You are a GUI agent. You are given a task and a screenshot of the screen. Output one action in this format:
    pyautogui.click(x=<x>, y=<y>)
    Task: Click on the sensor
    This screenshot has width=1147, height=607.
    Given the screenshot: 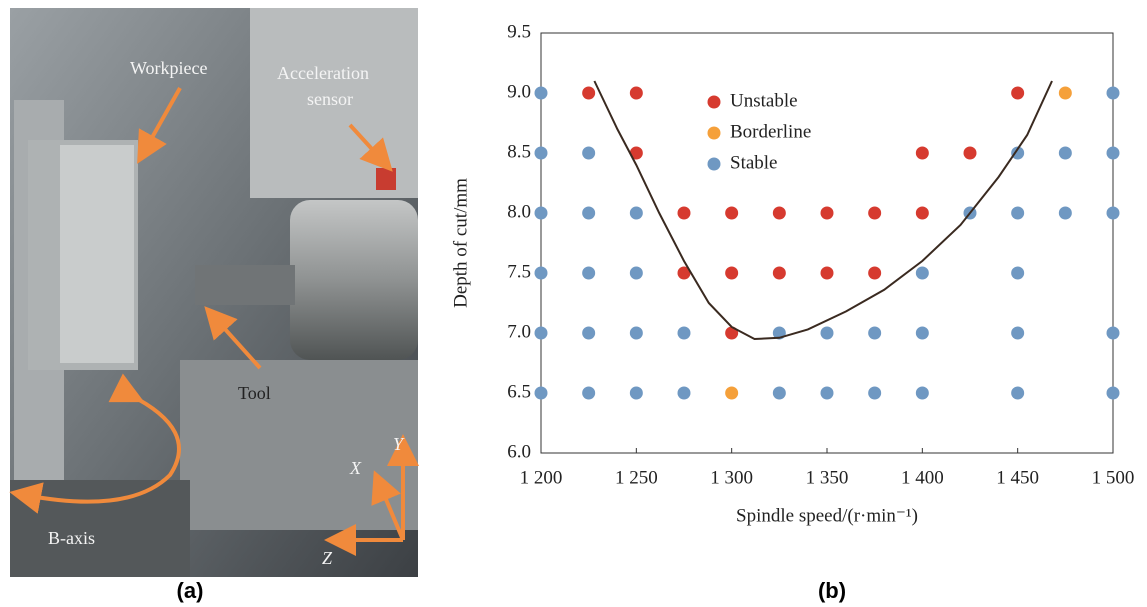 What is the action you would take?
    pyautogui.click(x=386, y=179)
    